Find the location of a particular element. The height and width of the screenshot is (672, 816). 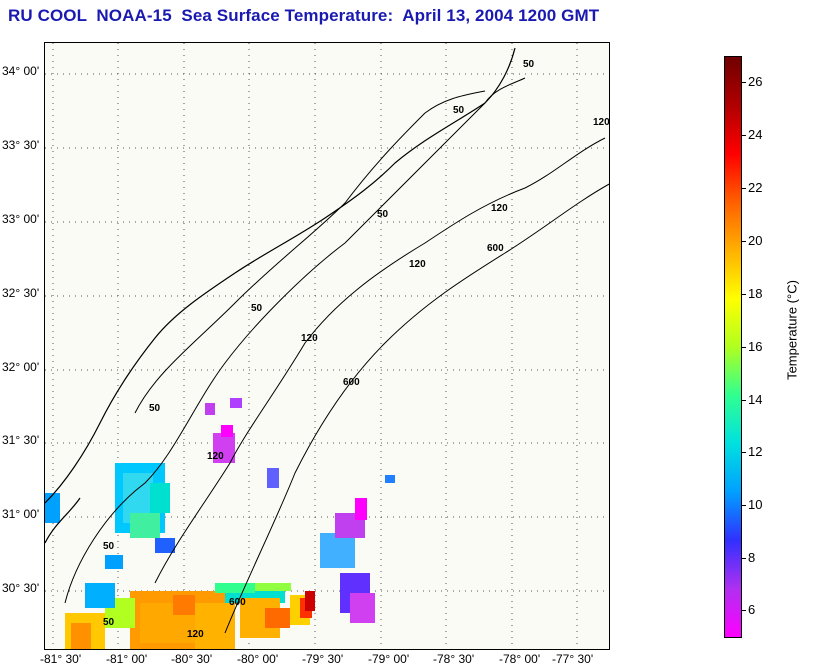

lat-tick-label: 33° 30' is located at coordinates (21, 145).